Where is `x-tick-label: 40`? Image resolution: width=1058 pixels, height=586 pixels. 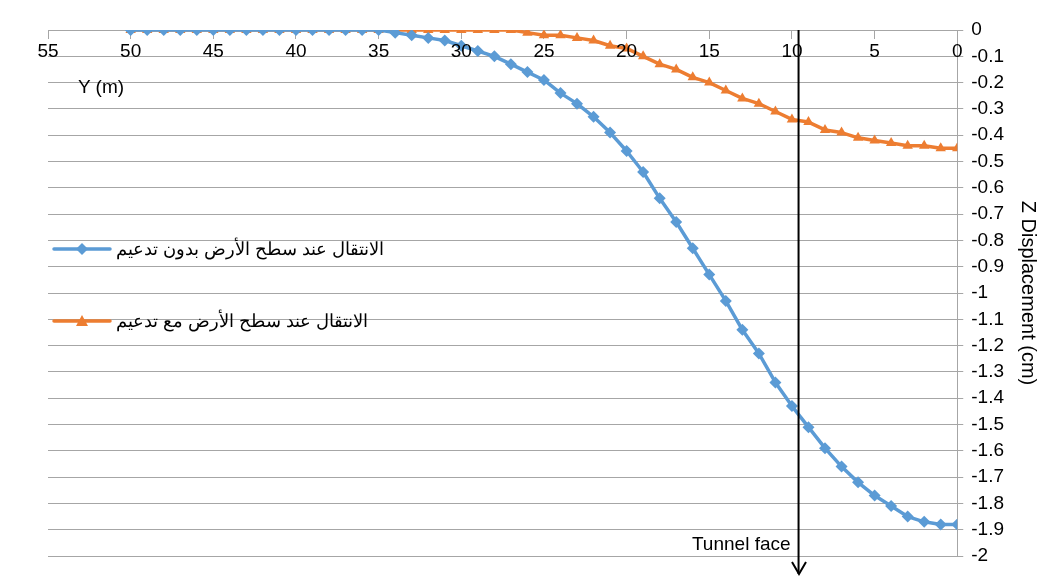 x-tick-label: 40 is located at coordinates (296, 50).